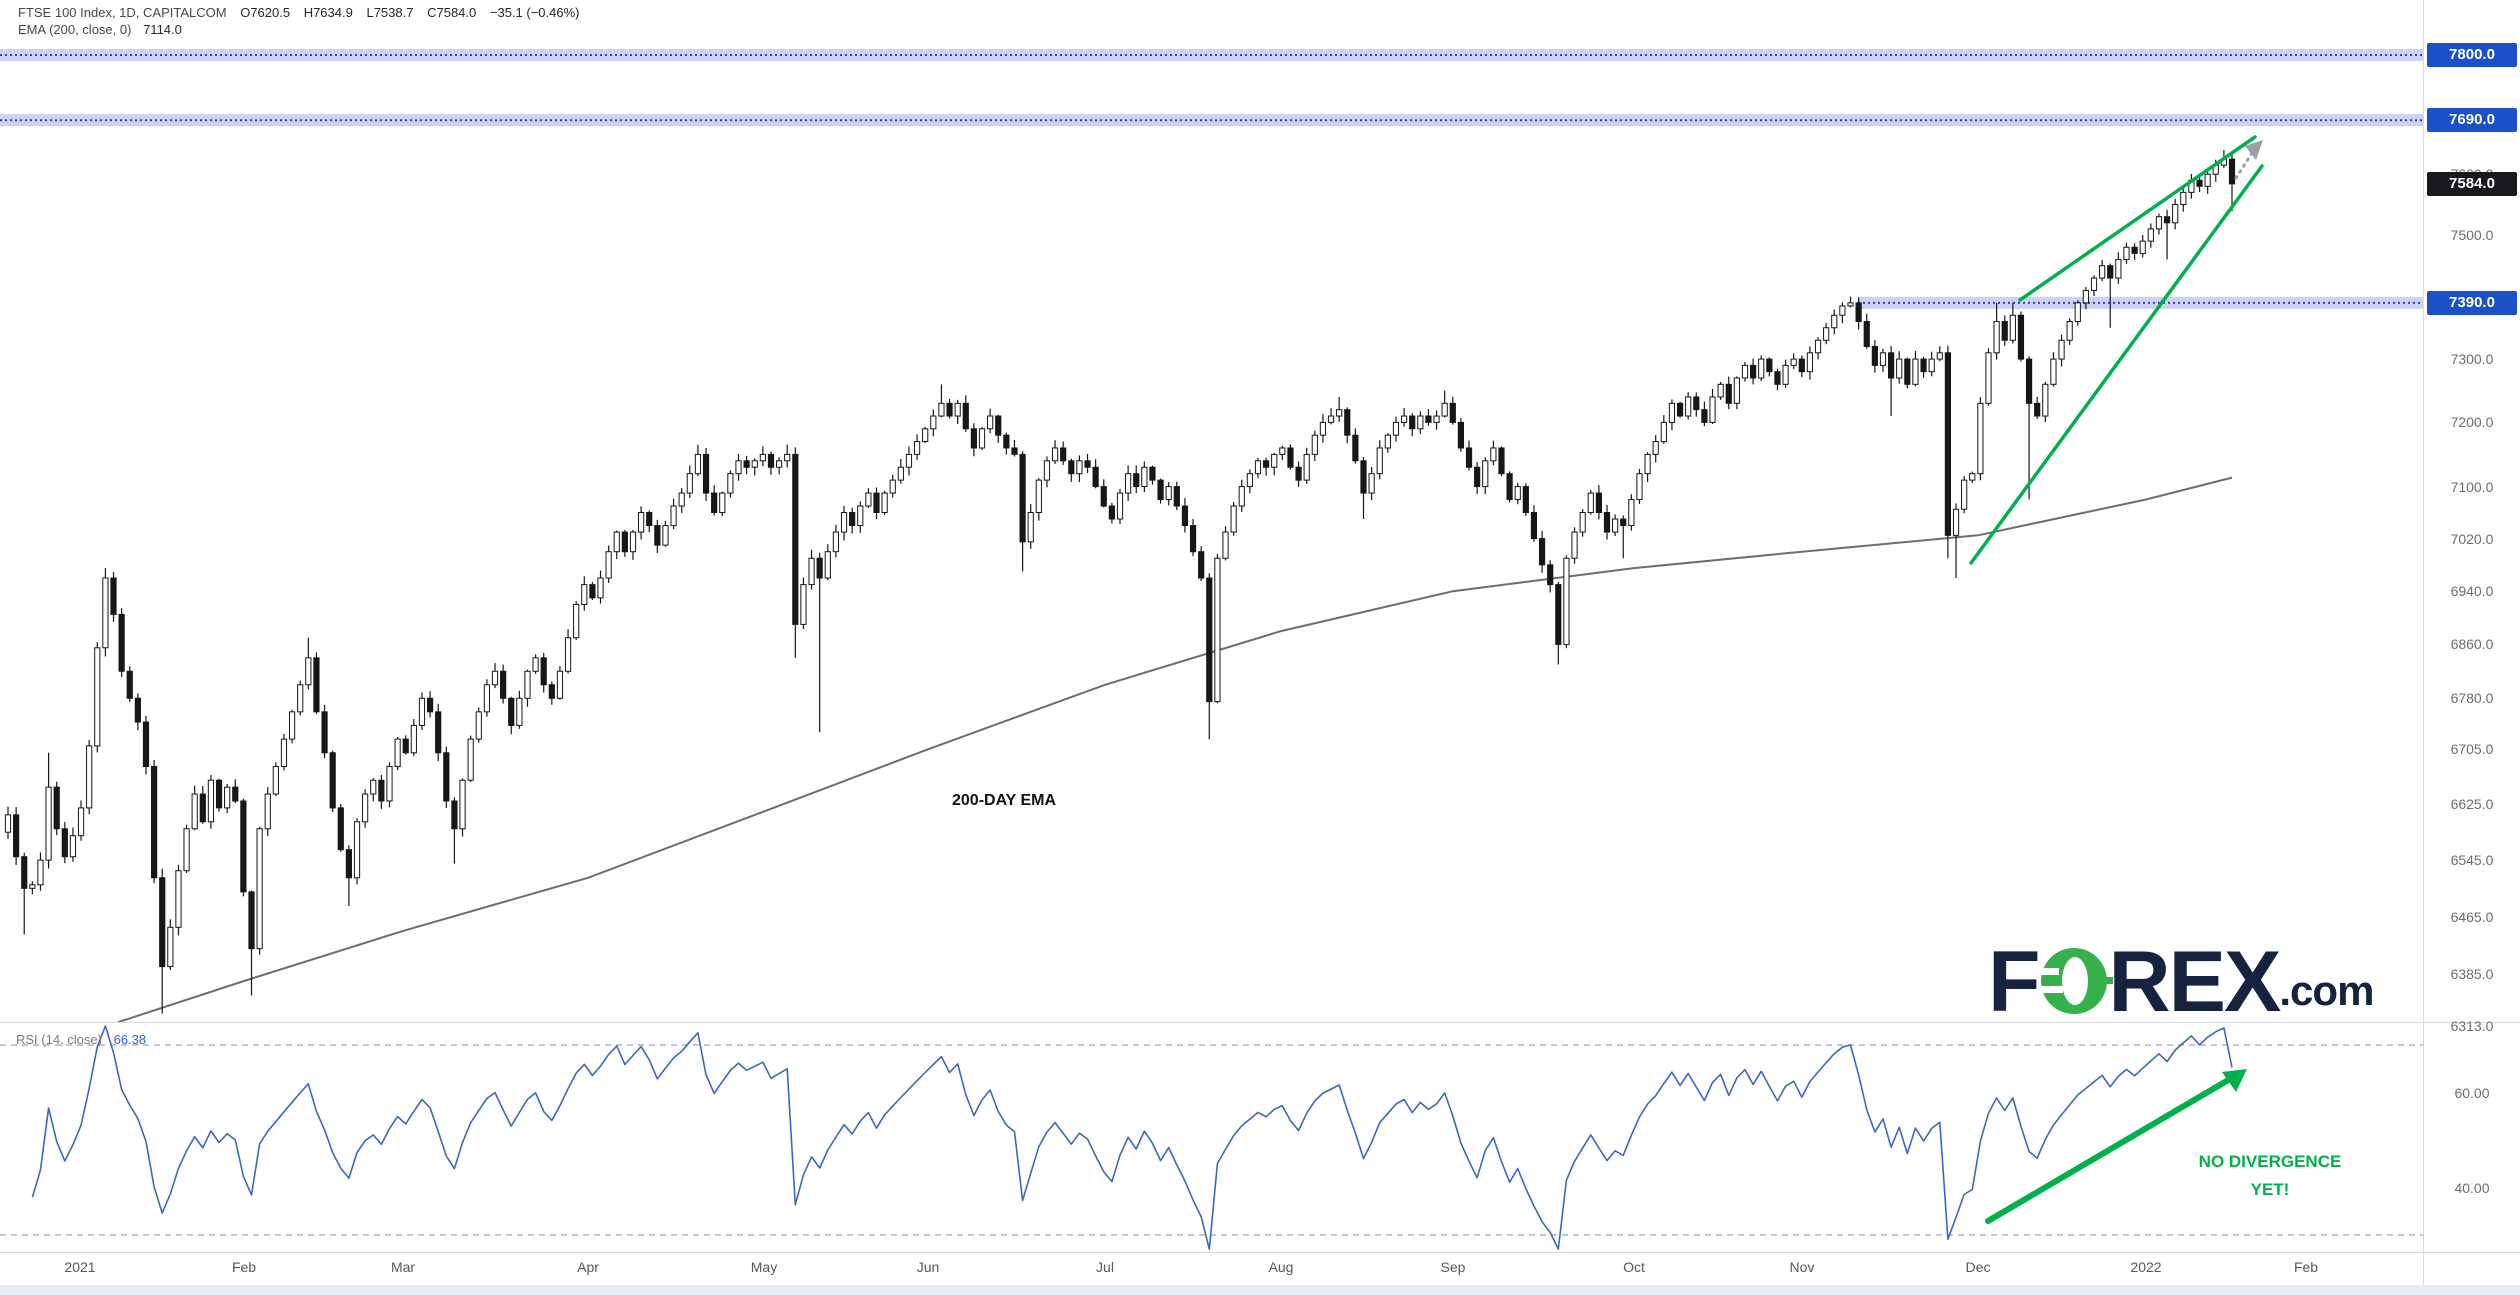 The height and width of the screenshot is (1295, 2520). I want to click on ema-legend: EMA (200, close, 0) 7114.0, so click(100, 29).